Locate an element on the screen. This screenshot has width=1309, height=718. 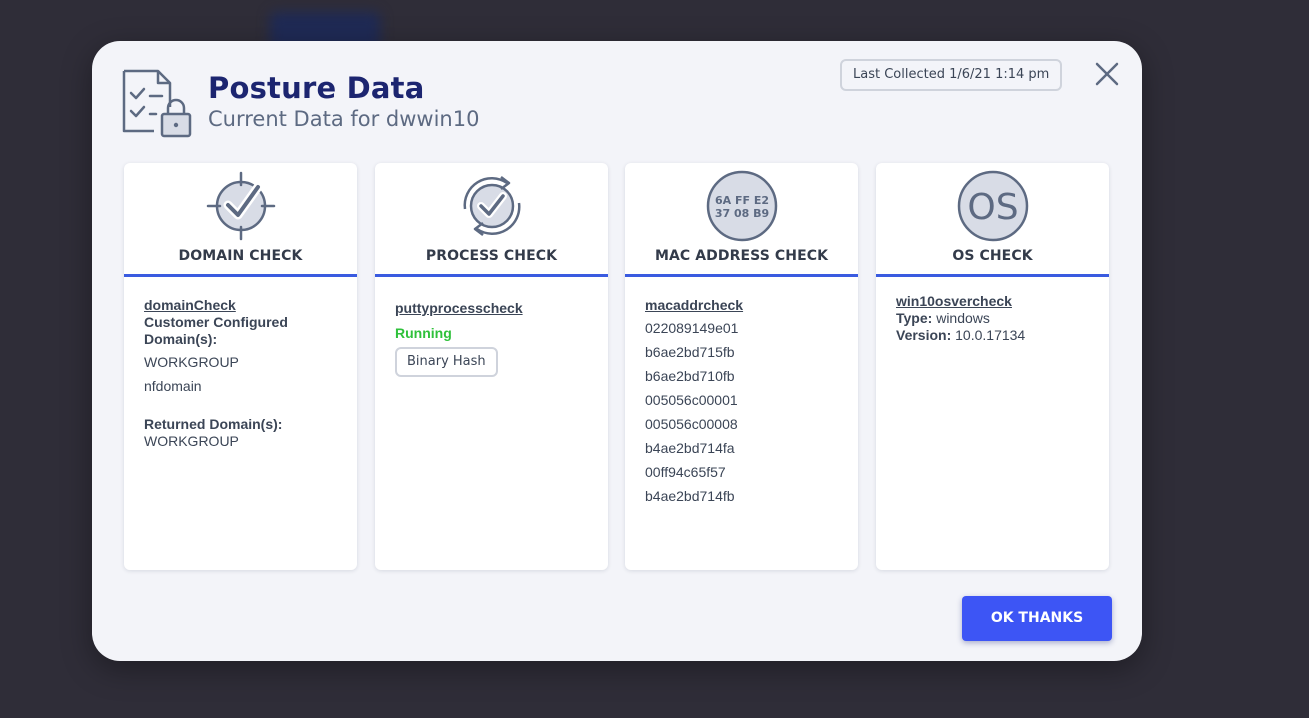
domain-check-link: domainCheck is located at coordinates (190, 305).